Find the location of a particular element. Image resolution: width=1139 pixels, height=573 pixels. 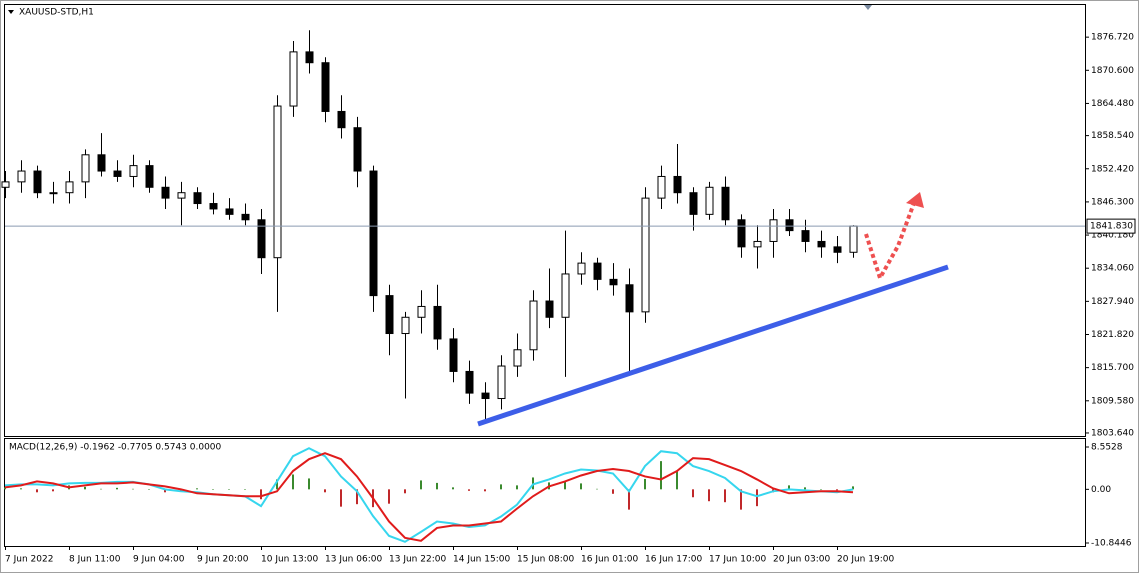

current-price-label: 1841.830 is located at coordinates (1111, 227).